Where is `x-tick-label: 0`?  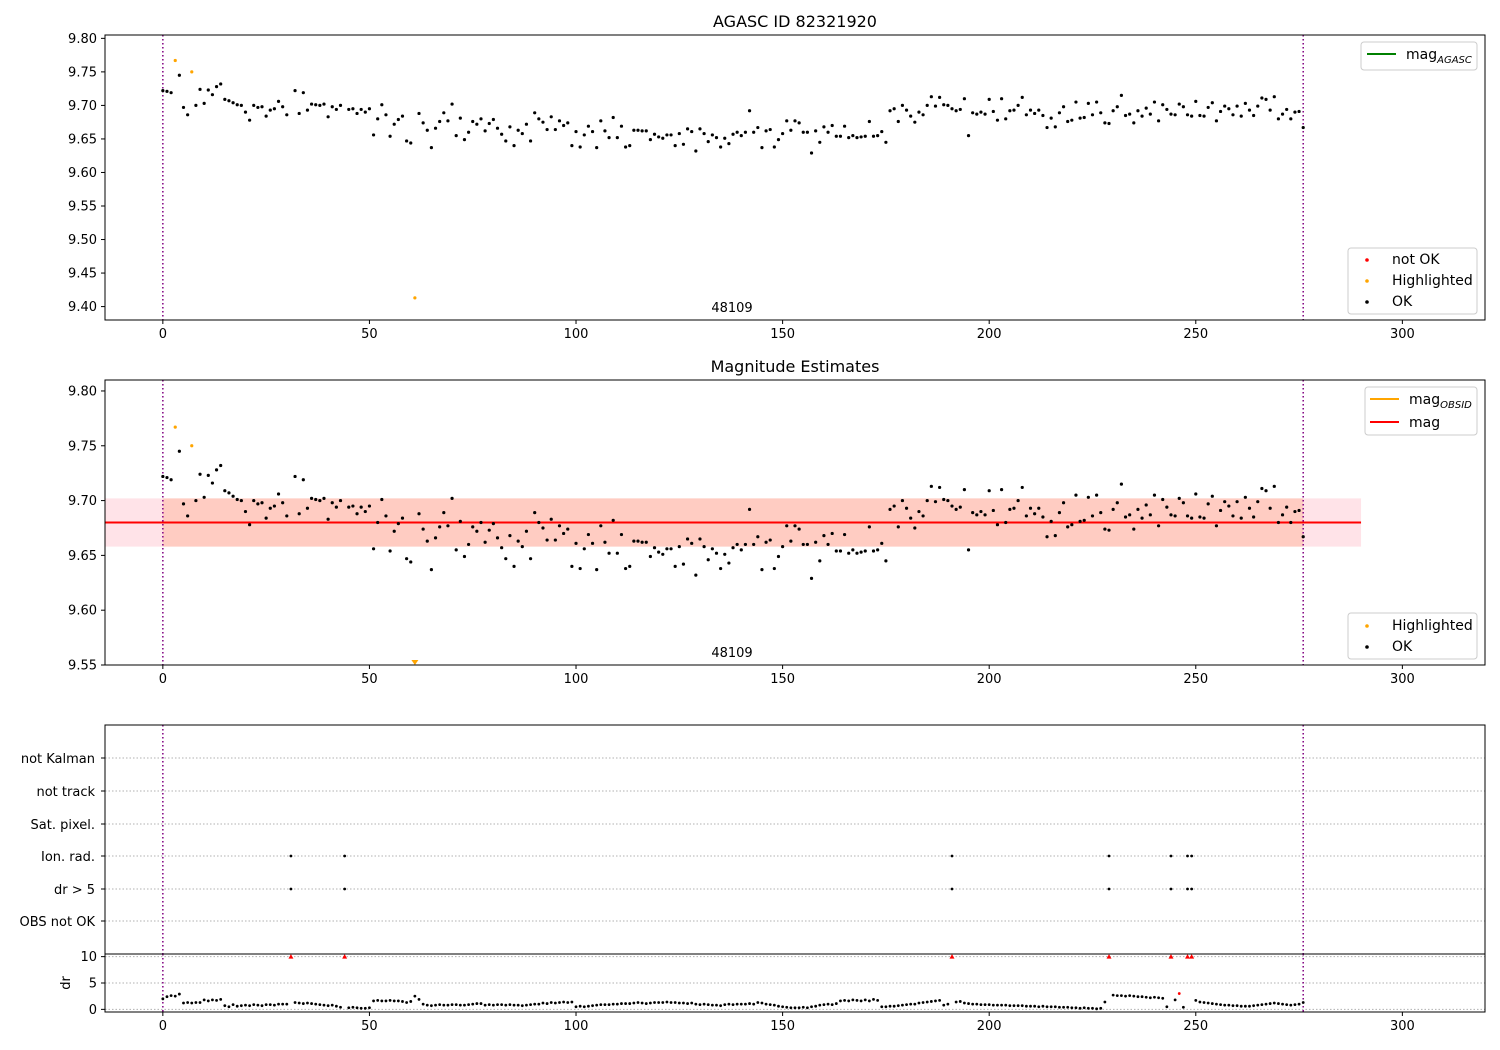 x-tick-label: 0 is located at coordinates (163, 334).